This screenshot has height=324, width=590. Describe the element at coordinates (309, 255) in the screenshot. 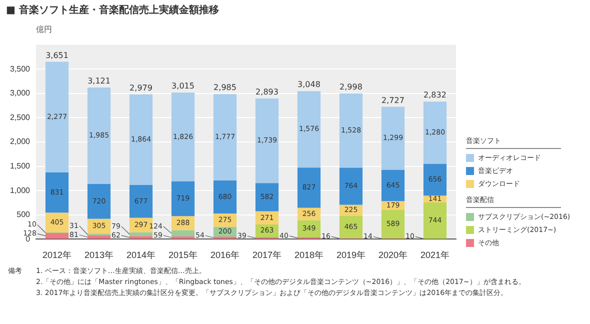

I see `x-tick-label: 2018年` at that location.